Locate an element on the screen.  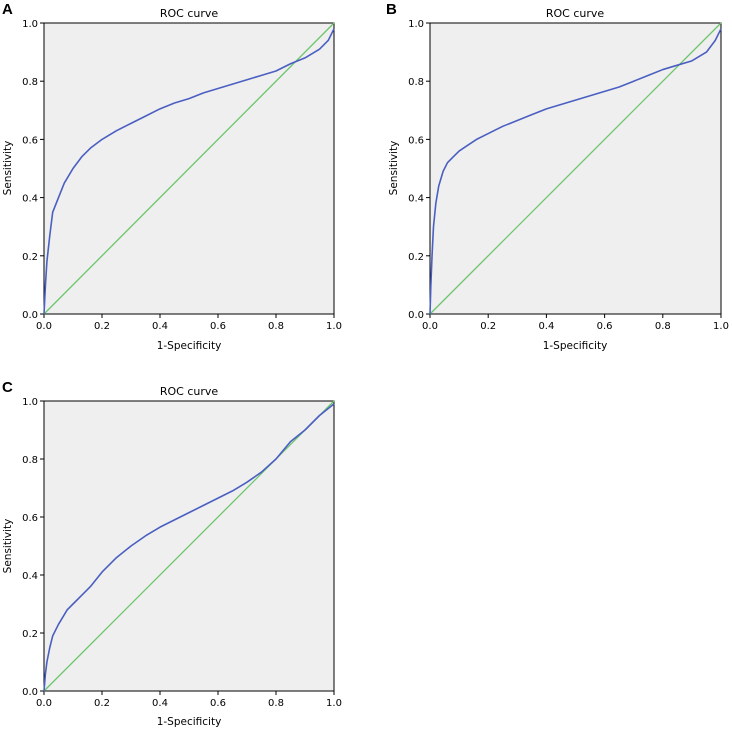
x-tick-label-c: 0.8 is located at coordinates (276, 703).